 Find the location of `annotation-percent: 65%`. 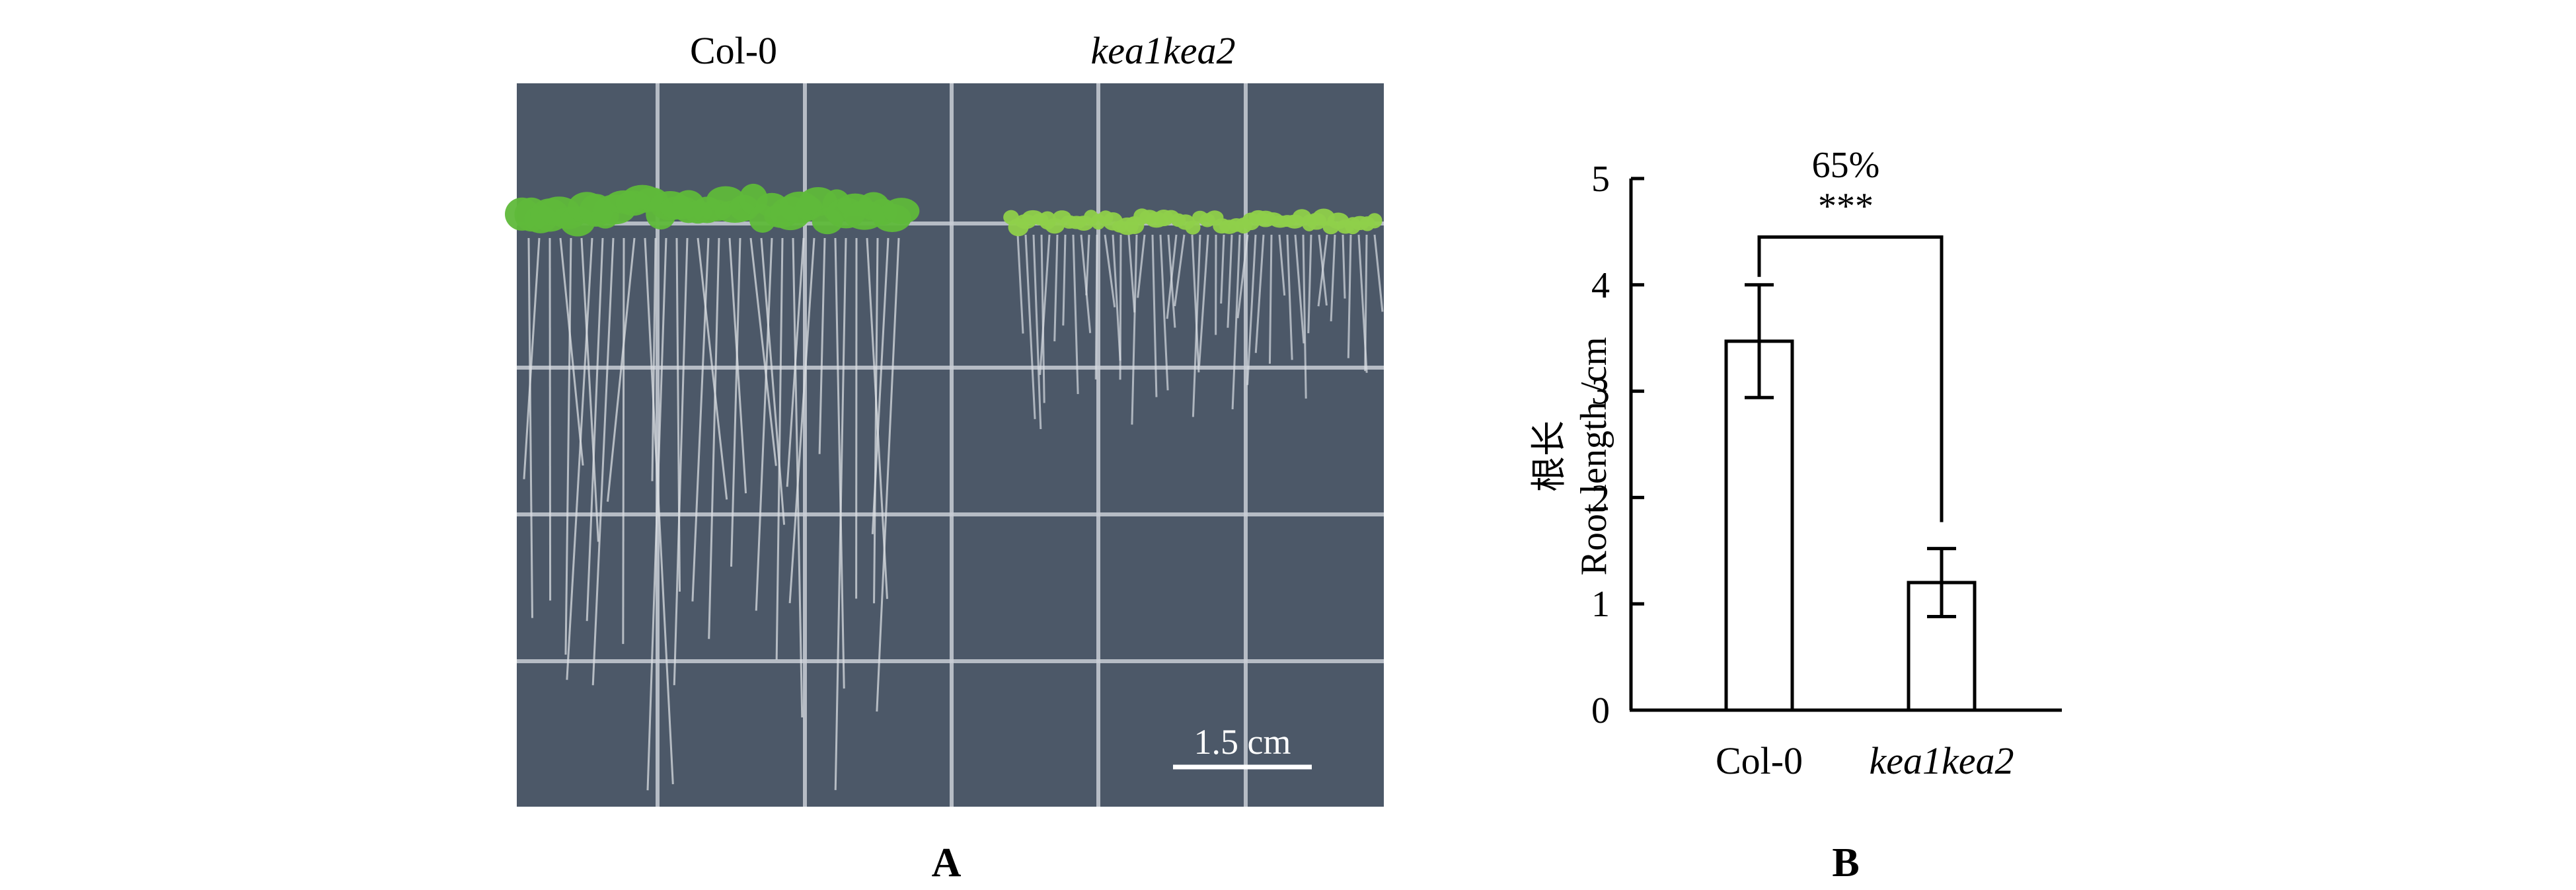

annotation-percent: 65% is located at coordinates (1846, 165).